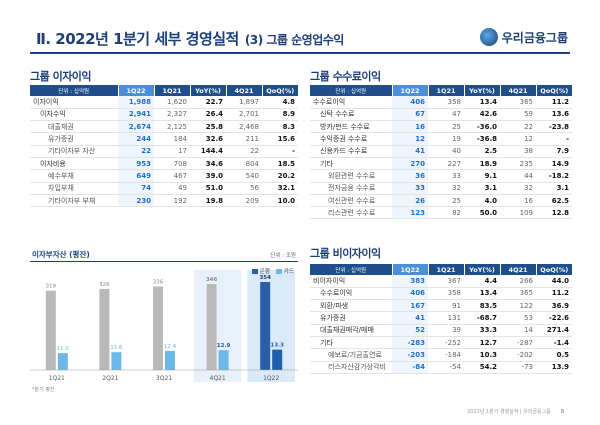 This screenshot has height=425, width=600. I want to click on cell-value: 2,327, so click(172, 115).